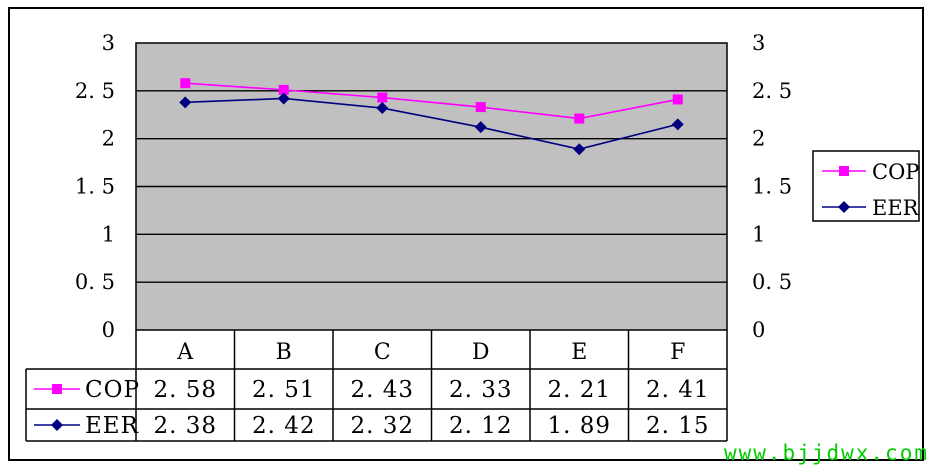  I want to click on category-label: F, so click(677, 352).